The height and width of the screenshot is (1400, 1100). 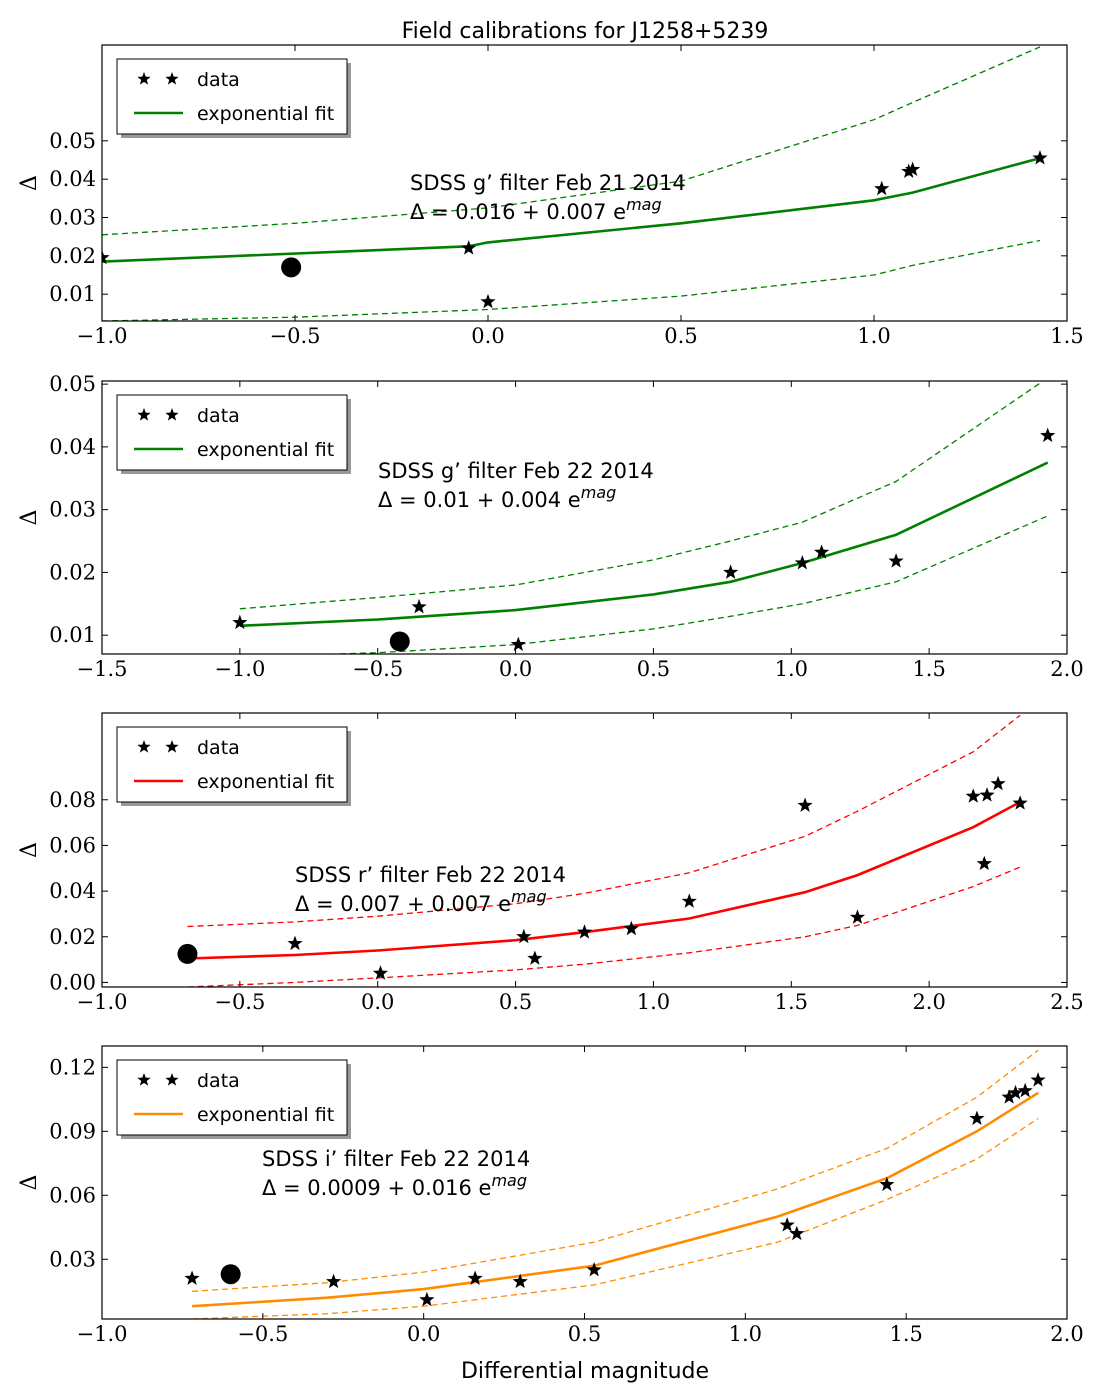 I want to click on fit-annotation-filter: SDSS r’ filter Feb 22 2014, so click(x=430, y=875).